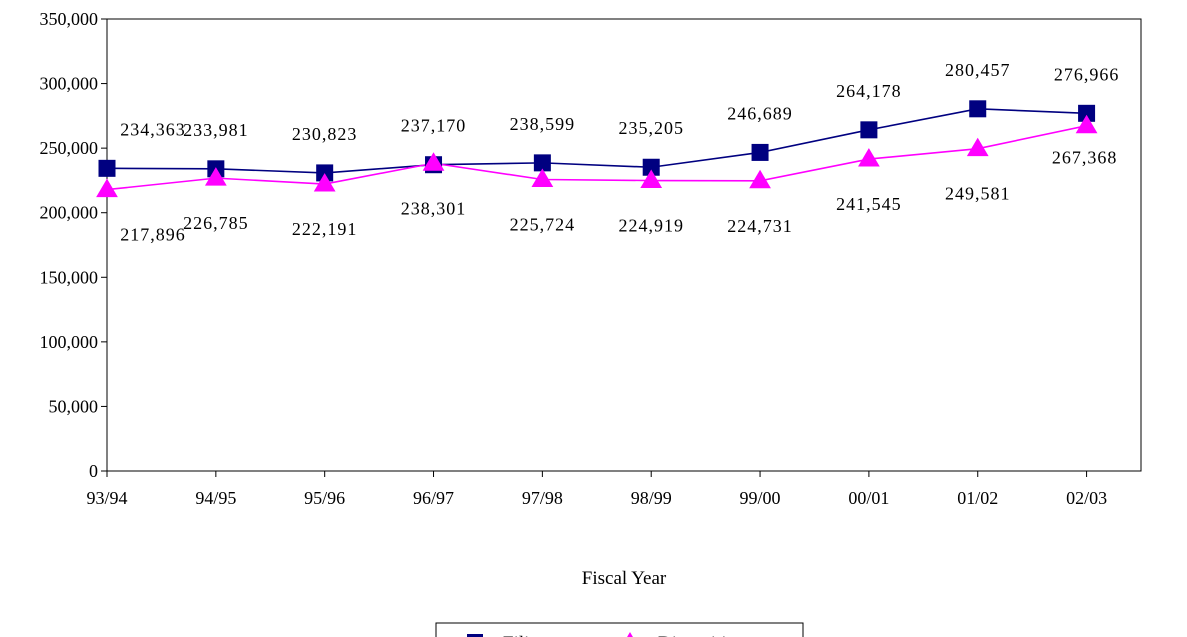  What do you see at coordinates (434, 208) in the screenshot?
I see `data-label-dispositions: 238,301` at bounding box center [434, 208].